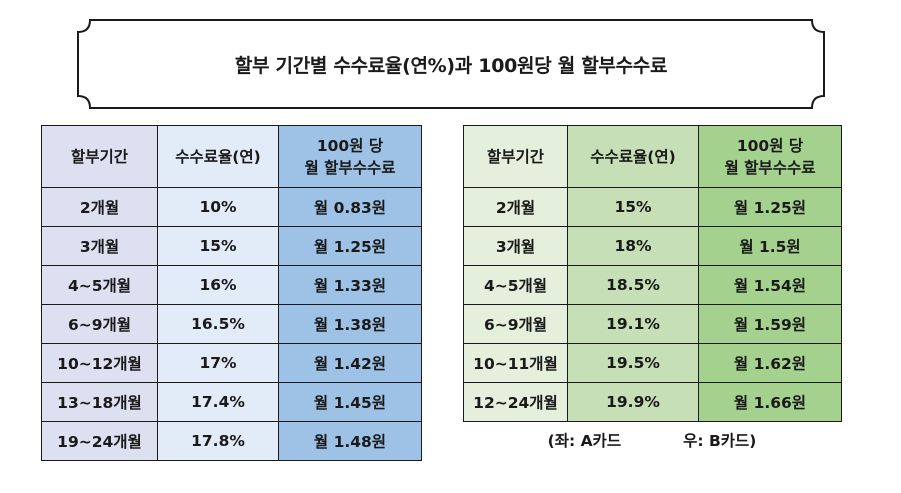 The image size is (901, 493). I want to click on table-cell: 월 0.83원, so click(350, 207).